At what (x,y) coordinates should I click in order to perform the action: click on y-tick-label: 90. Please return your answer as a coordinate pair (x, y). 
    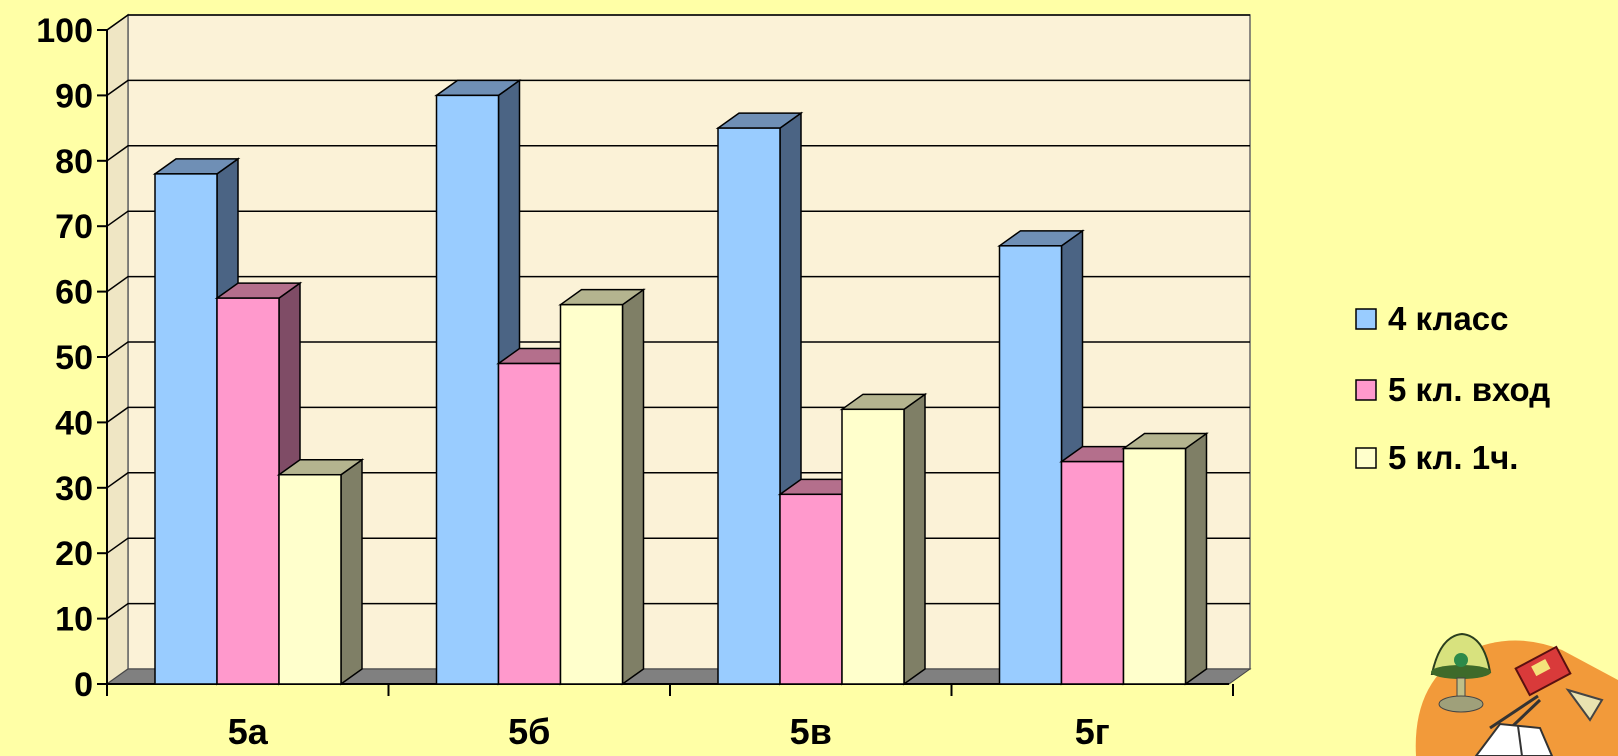
    Looking at the image, I should click on (74, 96).